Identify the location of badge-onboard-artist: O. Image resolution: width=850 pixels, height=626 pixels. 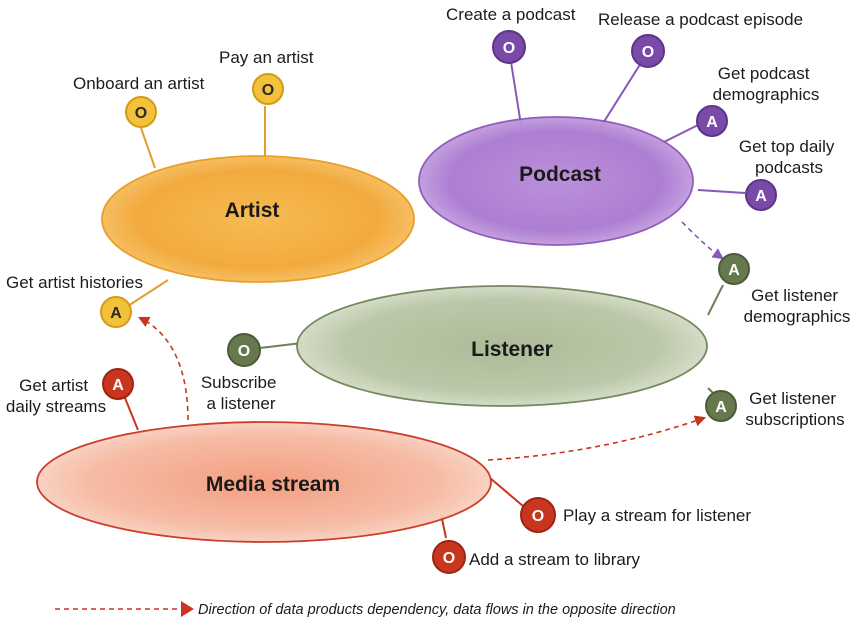
(141, 112).